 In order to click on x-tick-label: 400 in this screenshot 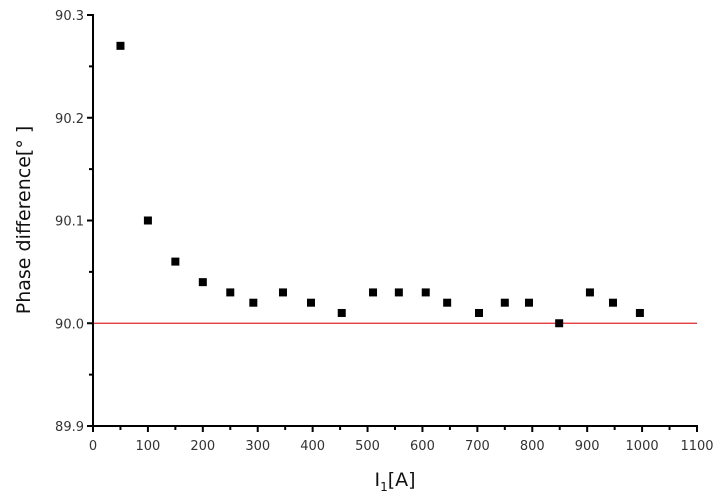, I will do `click(312, 446)`.